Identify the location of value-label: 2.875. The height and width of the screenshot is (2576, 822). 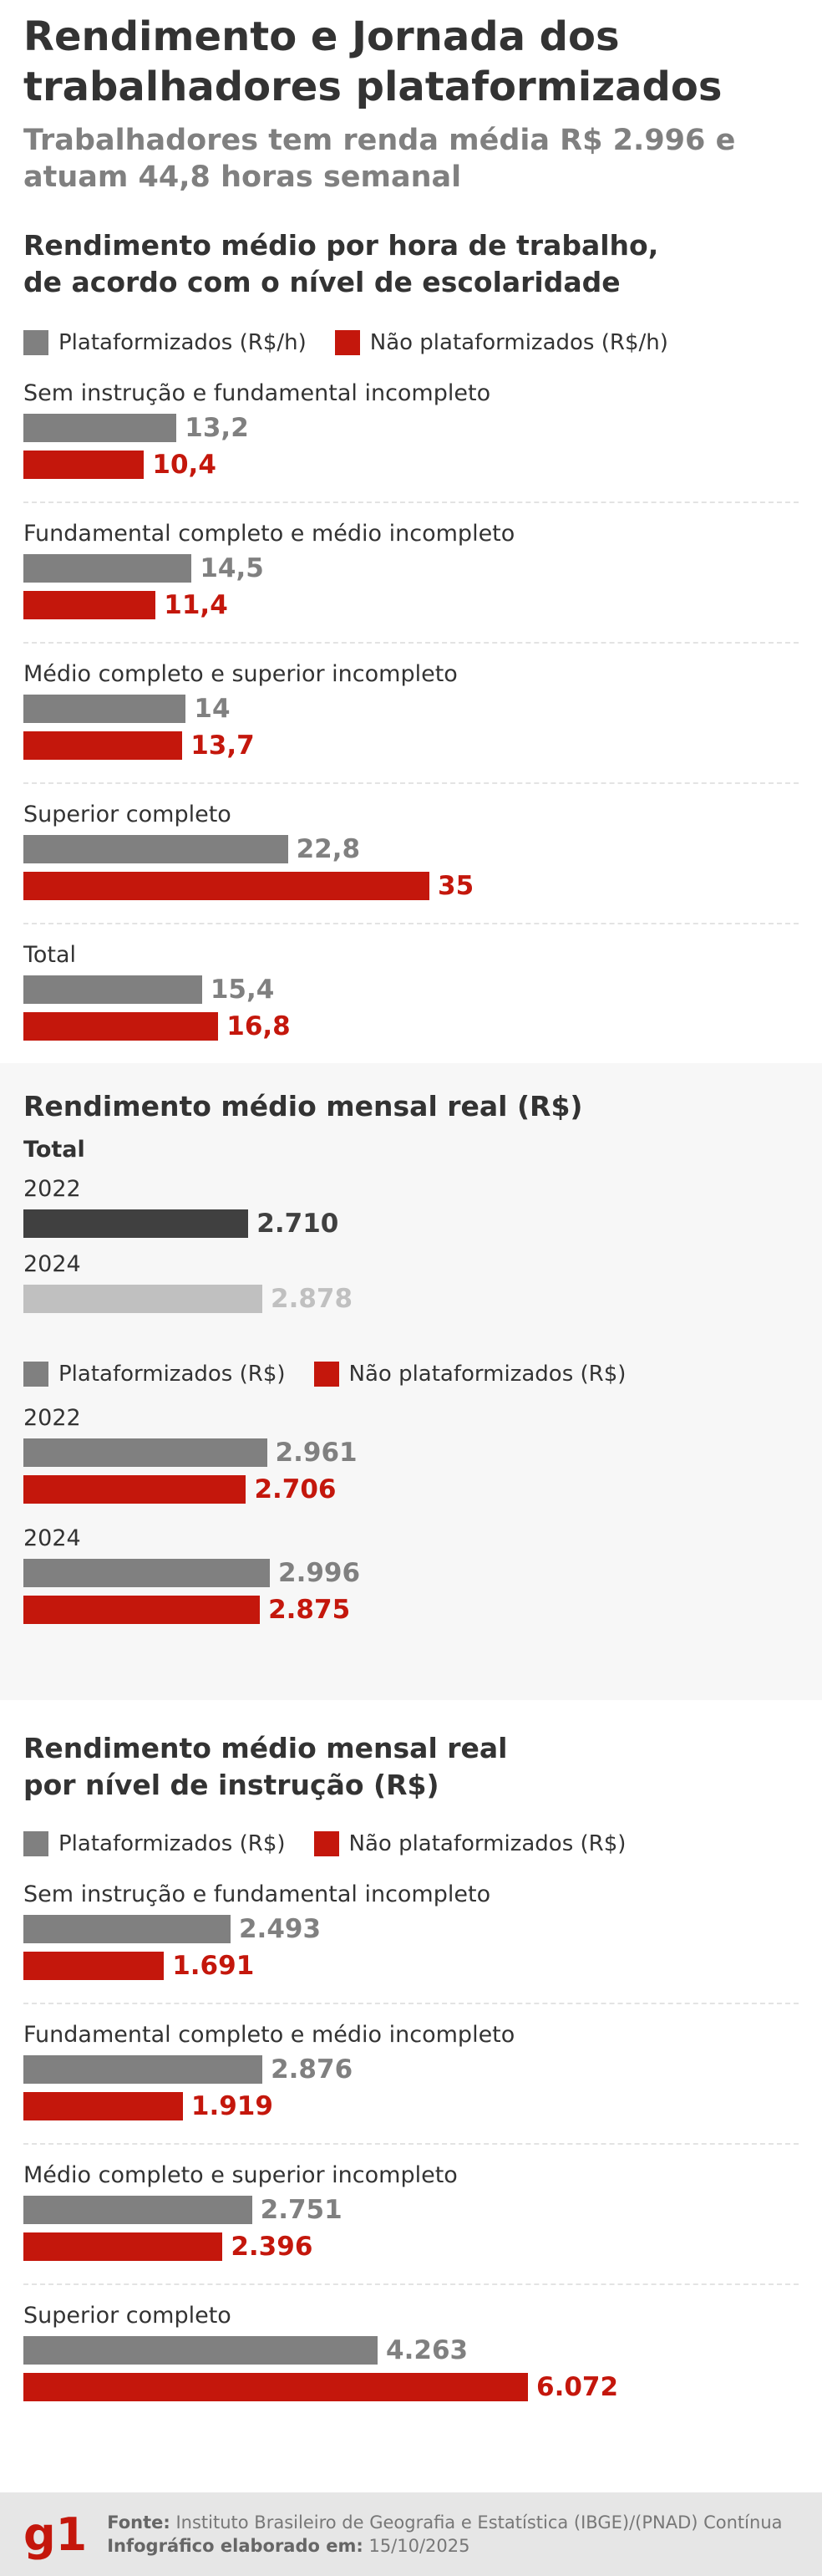
(309, 1610).